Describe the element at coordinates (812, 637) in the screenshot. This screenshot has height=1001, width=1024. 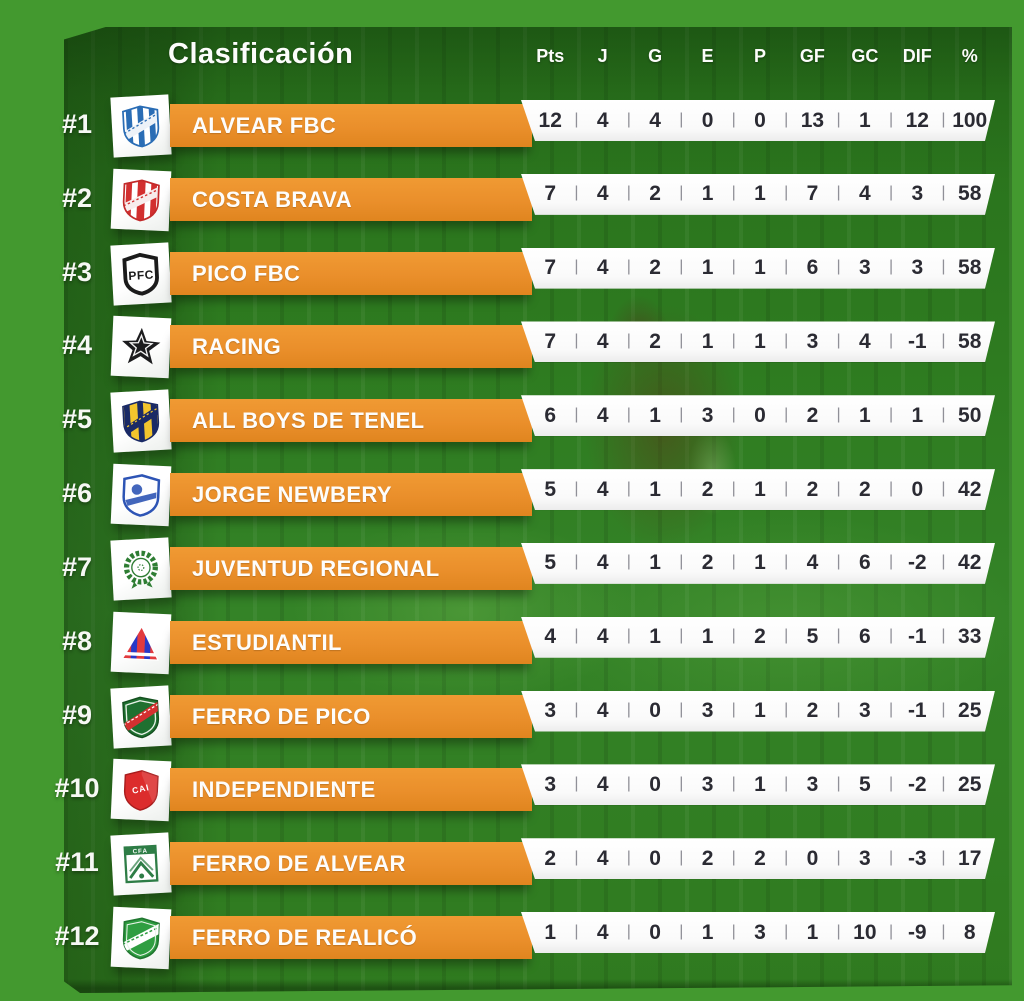
I see `stat-value-gf: 5` at that location.